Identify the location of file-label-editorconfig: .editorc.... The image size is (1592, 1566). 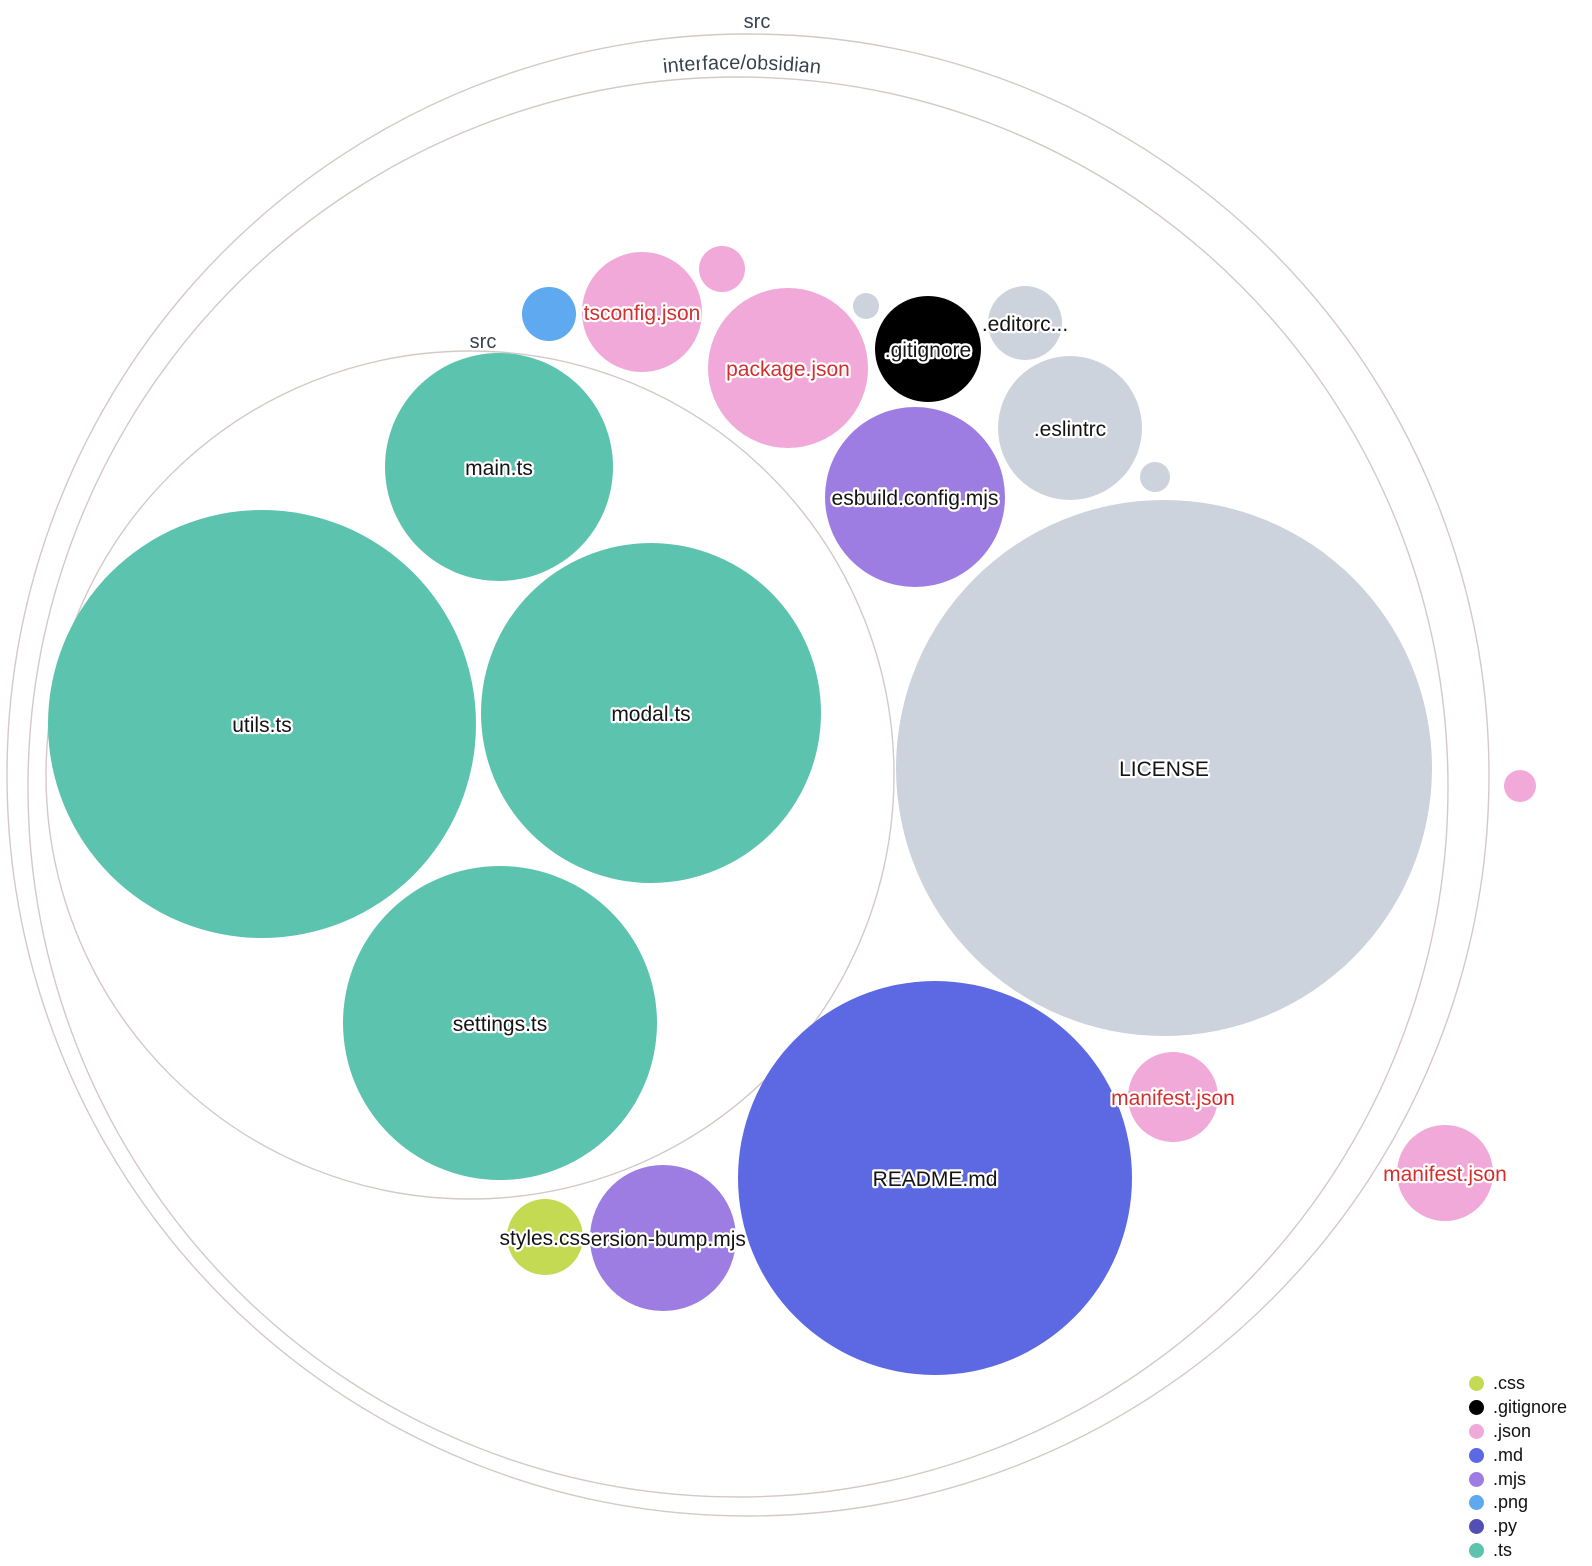
(1025, 324).